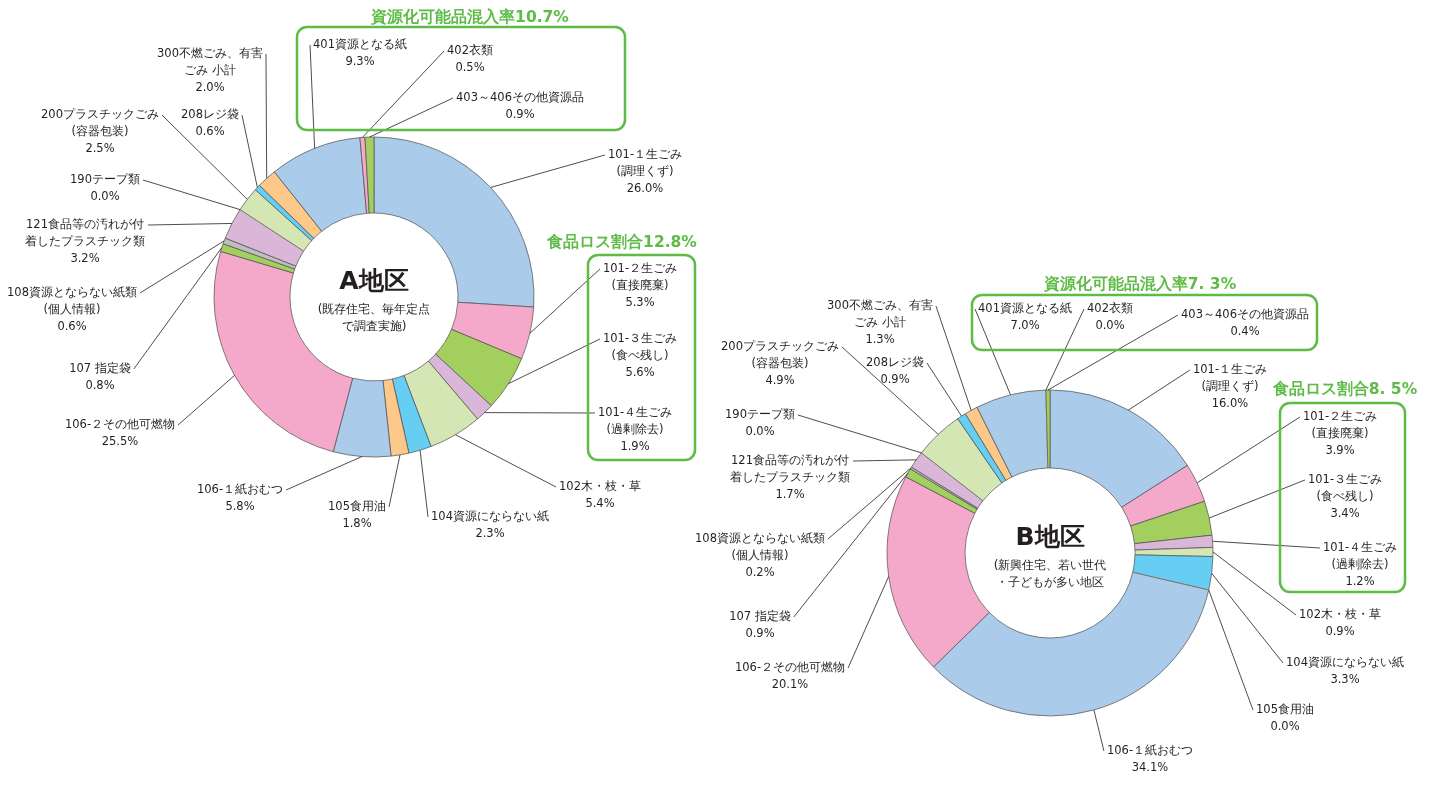  I want to click on text: B地区, so click(1050, 536).